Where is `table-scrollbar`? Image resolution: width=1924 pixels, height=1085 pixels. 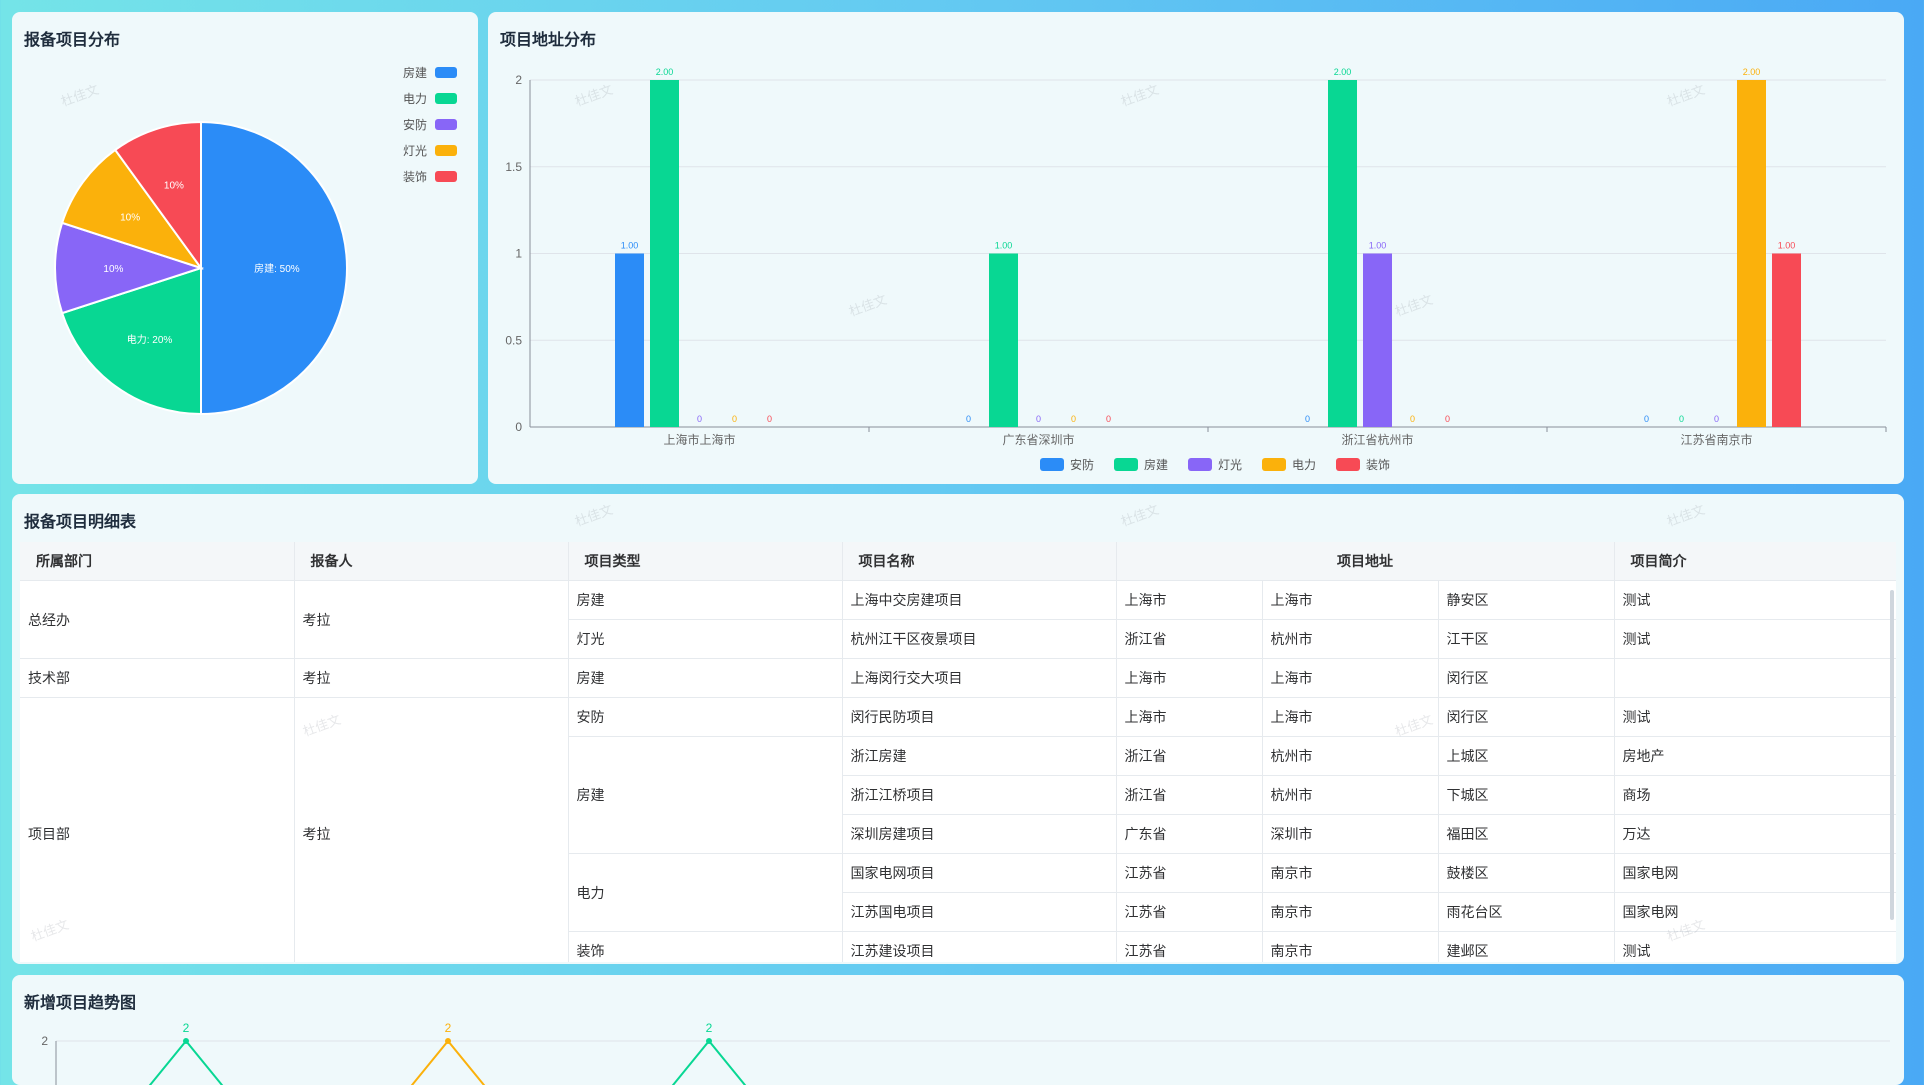
table-scrollbar is located at coordinates (1892, 755).